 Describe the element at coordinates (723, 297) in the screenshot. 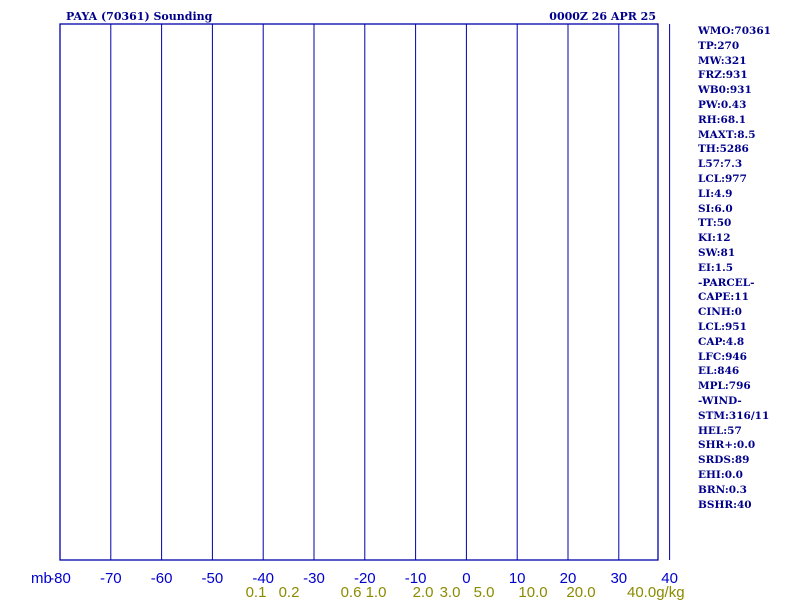

I see `index-item: CAPE:11` at that location.